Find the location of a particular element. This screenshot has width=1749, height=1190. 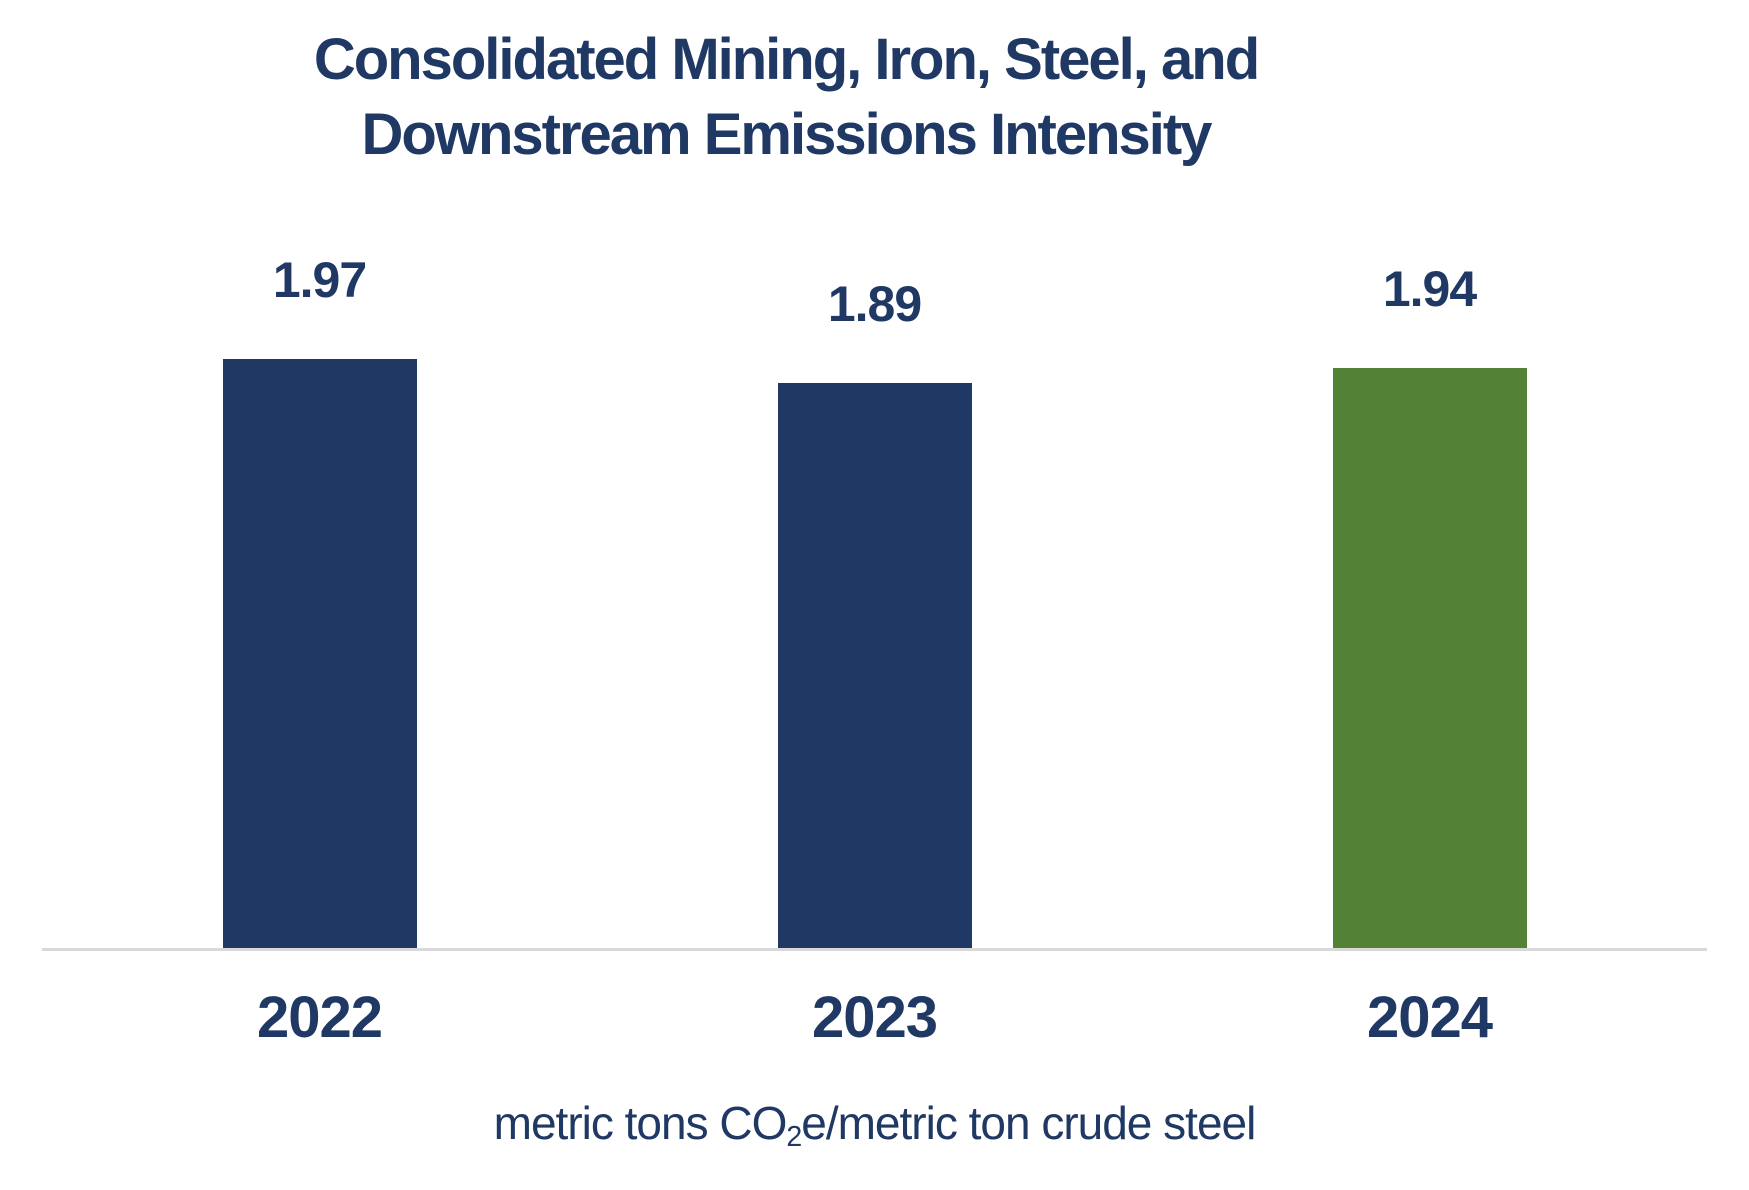

value-label-2024: 1.94 is located at coordinates (1429, 289).